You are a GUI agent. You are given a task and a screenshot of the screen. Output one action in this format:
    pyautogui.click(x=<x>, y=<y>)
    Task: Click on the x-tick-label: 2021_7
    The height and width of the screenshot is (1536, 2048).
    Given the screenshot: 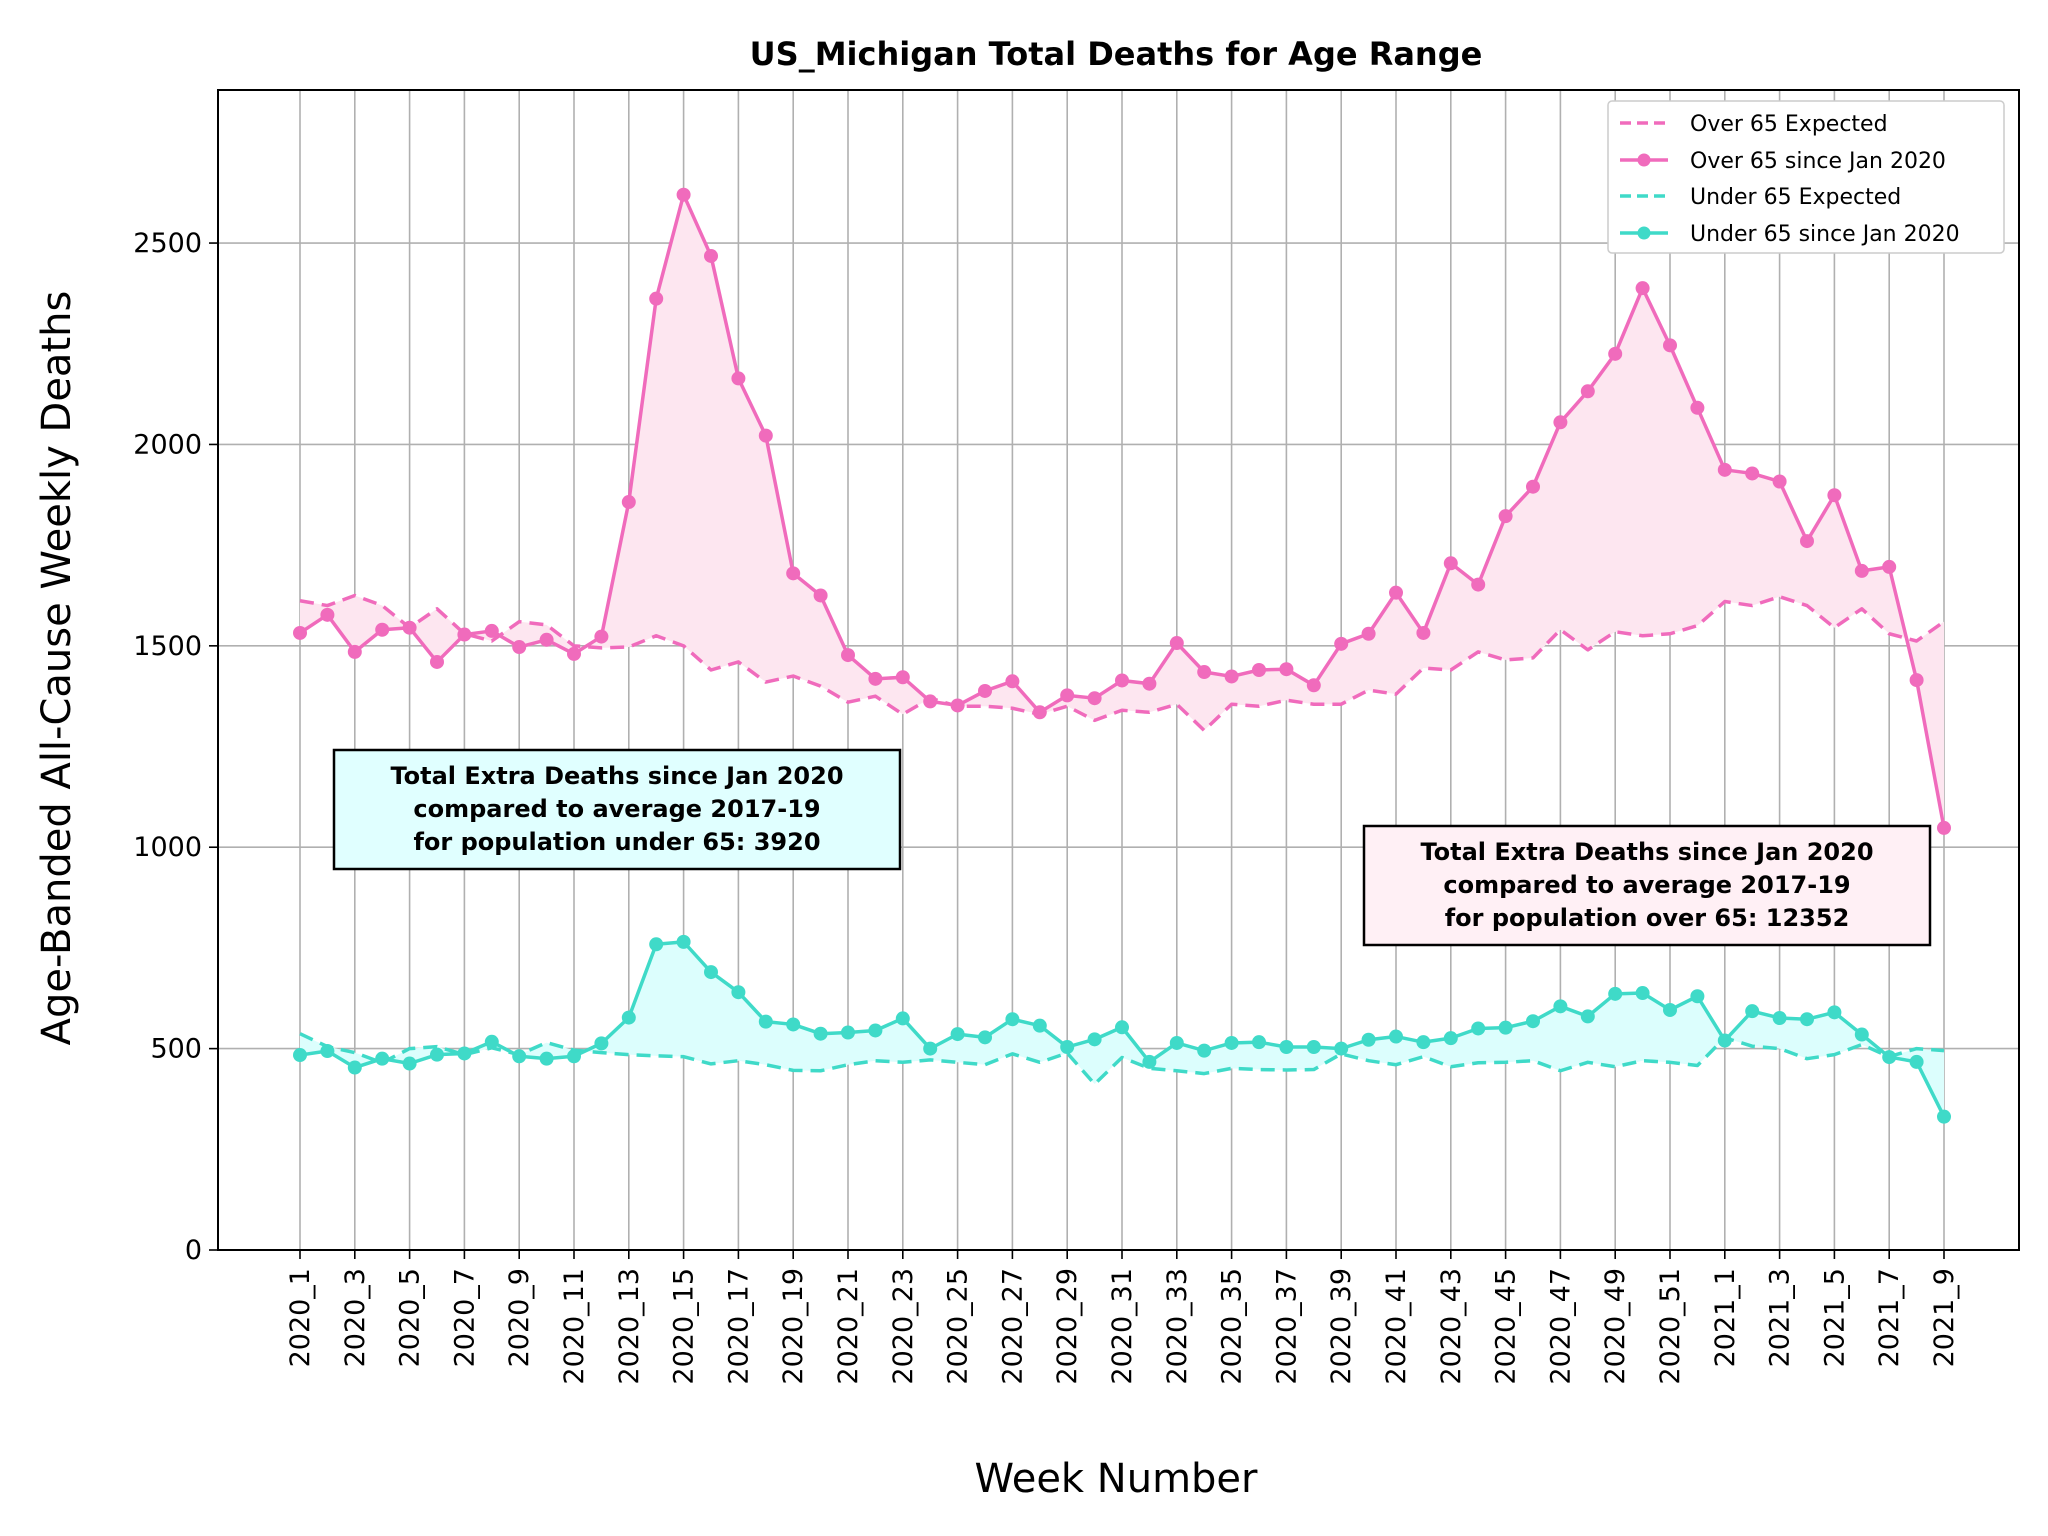 What is the action you would take?
    pyautogui.click(x=1889, y=1317)
    